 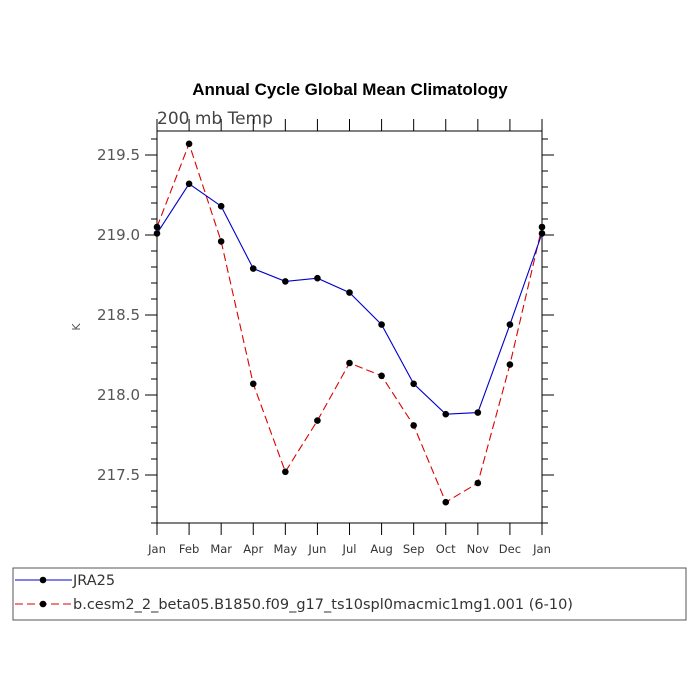 I want to click on x-tick-label: Jun, so click(x=316, y=549).